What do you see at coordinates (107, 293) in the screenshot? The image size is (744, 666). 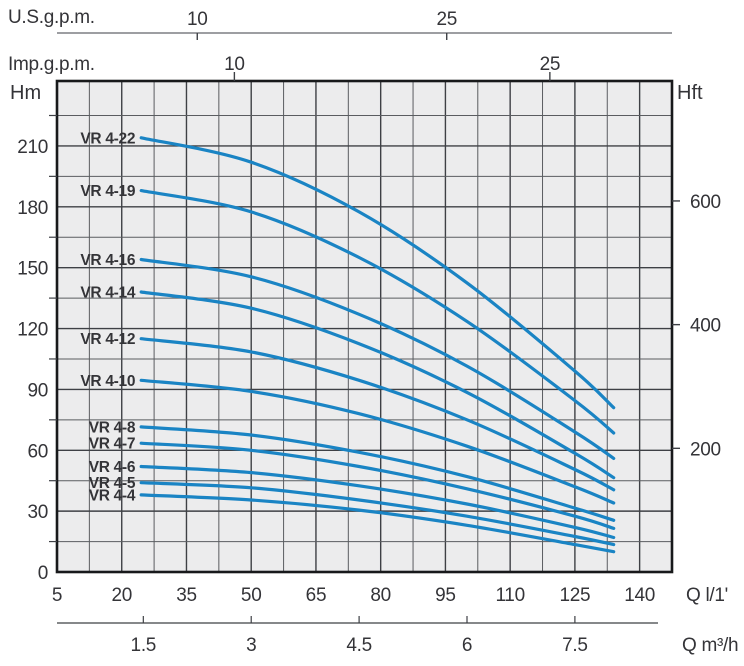 I see `curve-label: VR 4-14` at bounding box center [107, 293].